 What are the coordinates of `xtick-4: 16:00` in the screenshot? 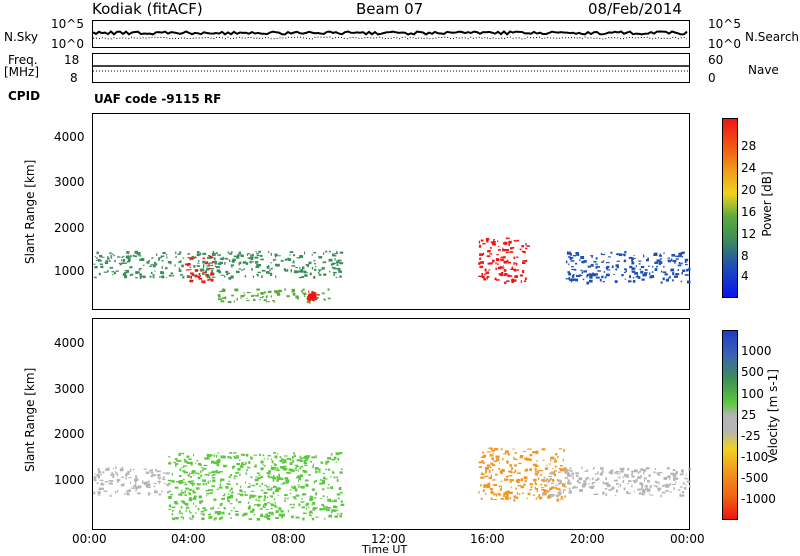 It's located at (487, 539).